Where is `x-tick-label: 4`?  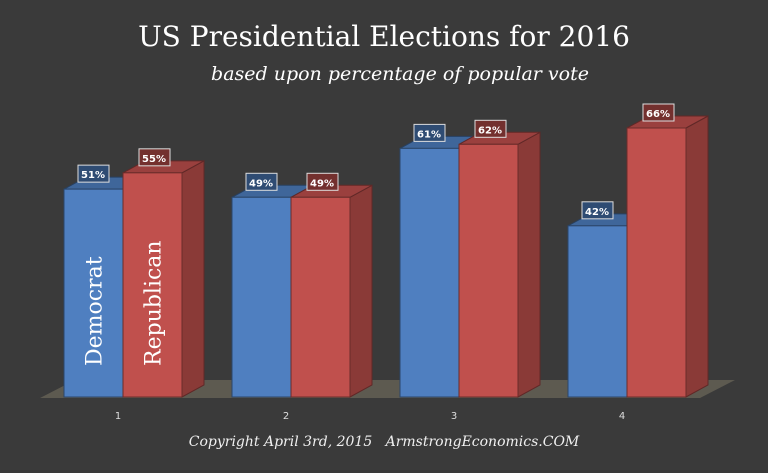 x-tick-label: 4 is located at coordinates (622, 416).